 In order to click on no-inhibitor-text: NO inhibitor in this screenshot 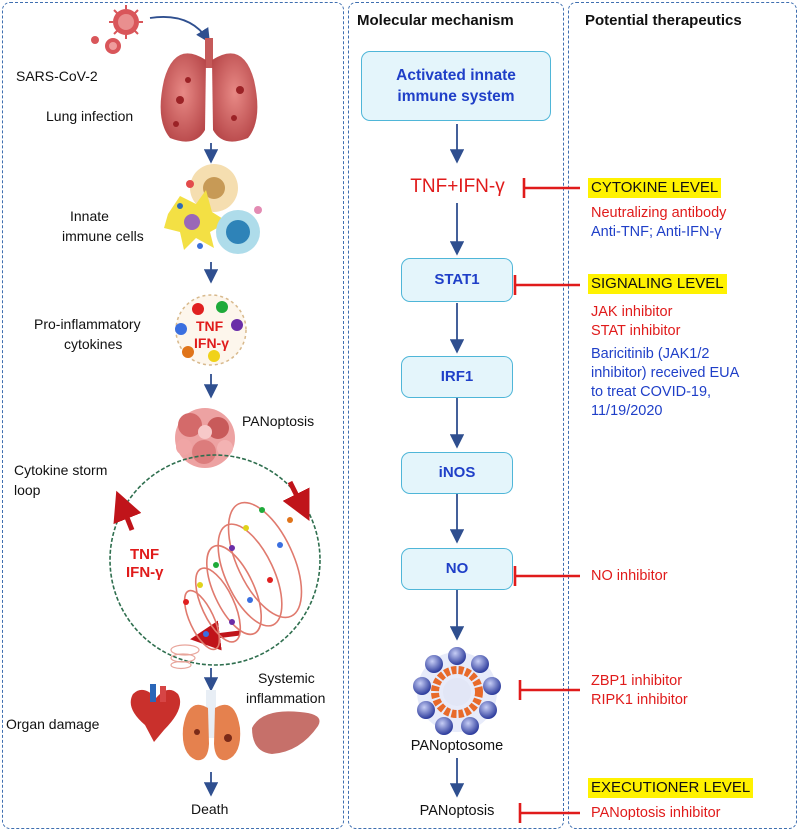, I will do `click(629, 576)`.